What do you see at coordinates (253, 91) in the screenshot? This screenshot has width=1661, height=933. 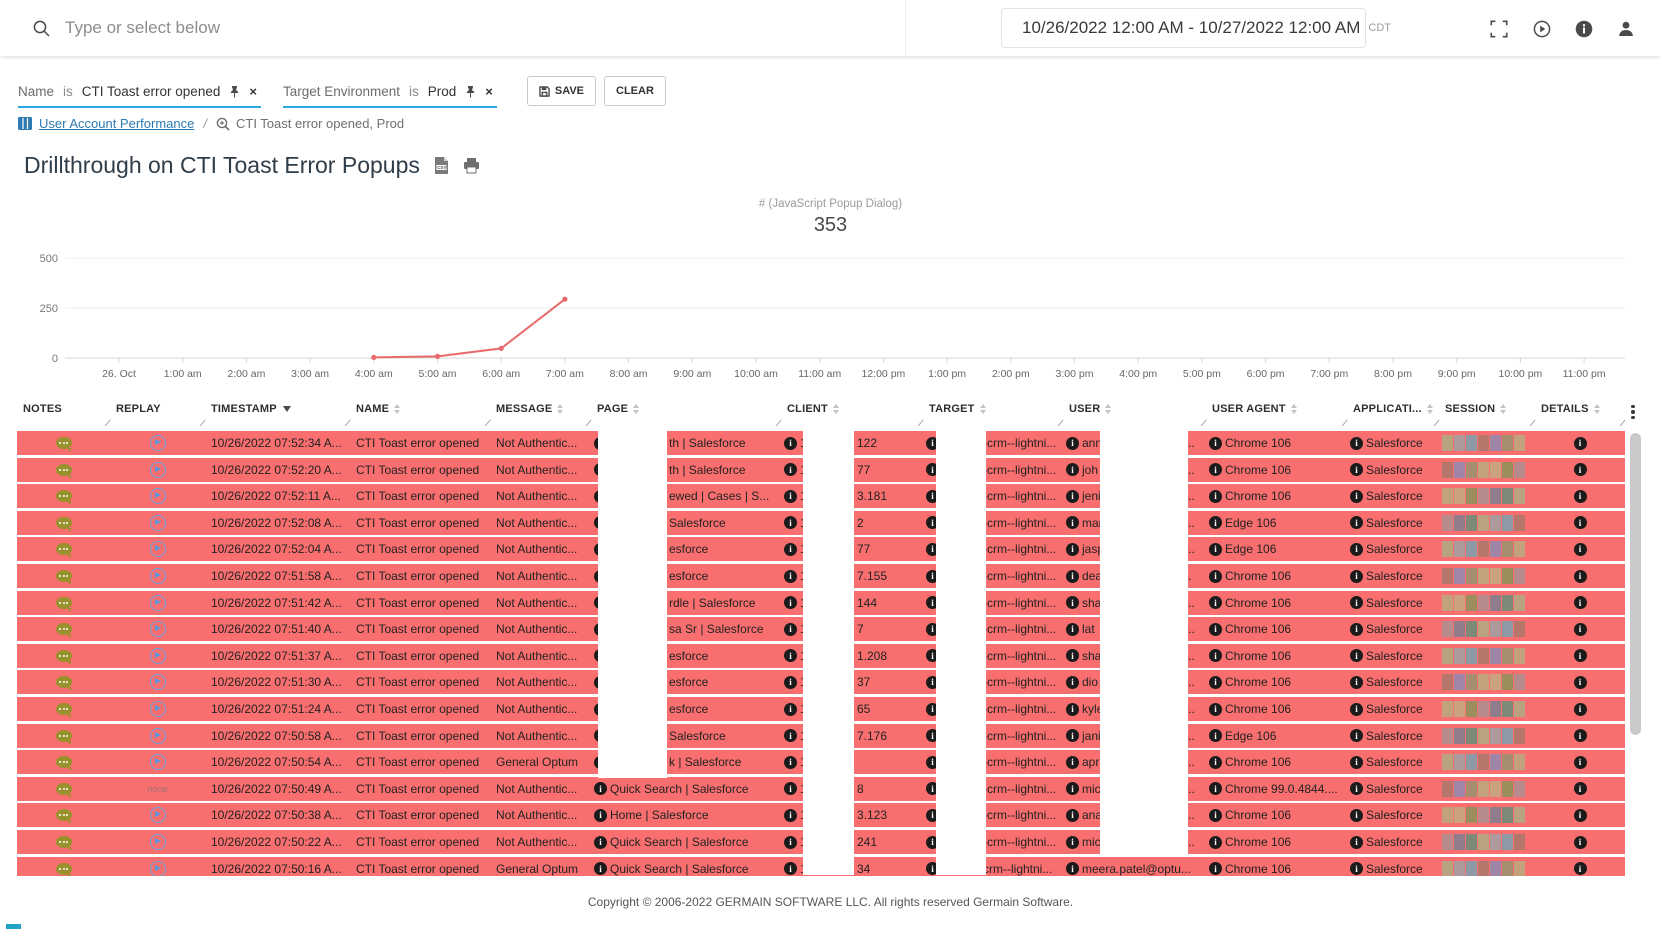 I see `remove-filter-icon: ×` at bounding box center [253, 91].